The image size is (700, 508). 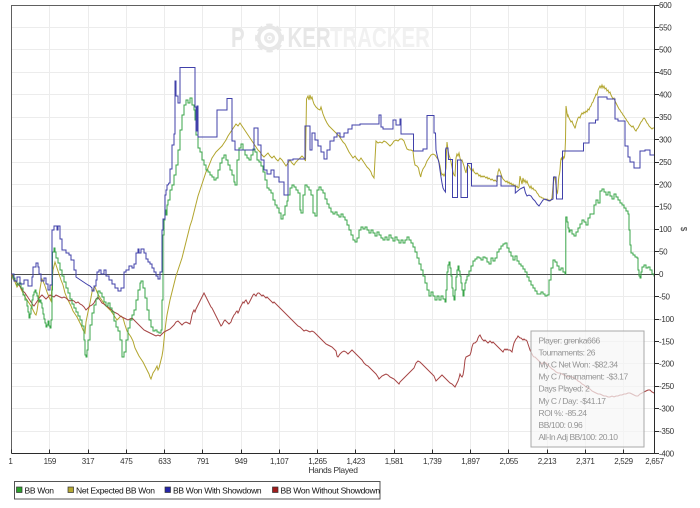 What do you see at coordinates (665, 117) in the screenshot?
I see `svg-text: 350` at bounding box center [665, 117].